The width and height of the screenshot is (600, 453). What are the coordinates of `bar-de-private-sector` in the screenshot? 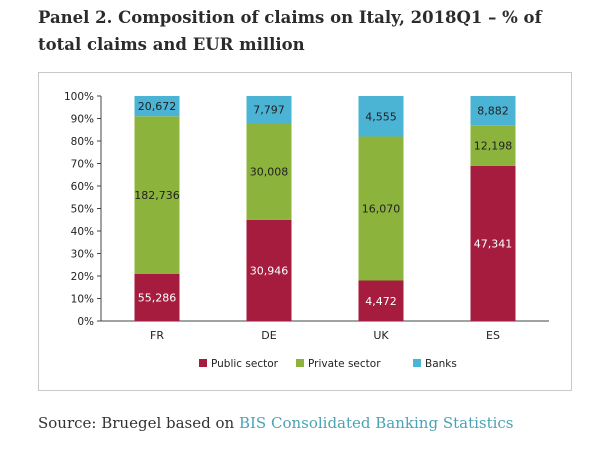 It's located at (269, 171).